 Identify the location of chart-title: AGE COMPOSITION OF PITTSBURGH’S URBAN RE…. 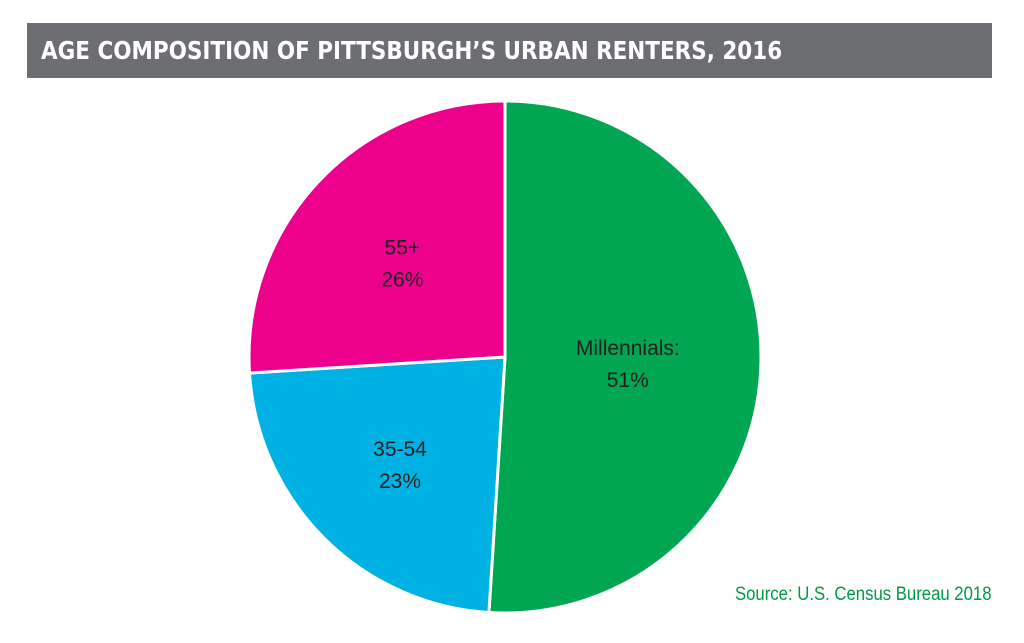
(412, 50).